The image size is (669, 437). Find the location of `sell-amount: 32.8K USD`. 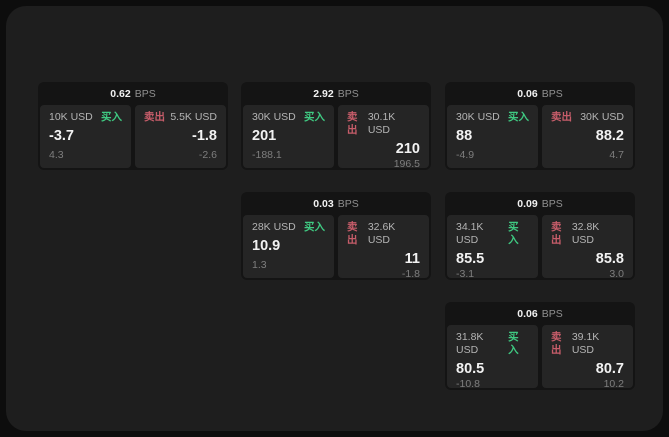

sell-amount: 32.8K USD is located at coordinates (585, 233).